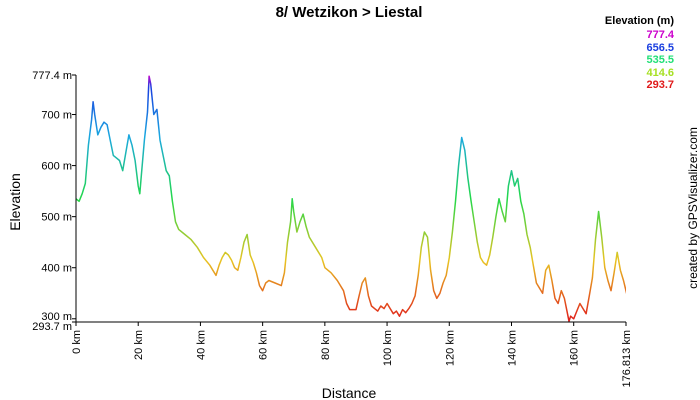 This screenshot has height=400, width=700. What do you see at coordinates (326, 345) in the screenshot?
I see `x-tick-label: 80 km` at bounding box center [326, 345].